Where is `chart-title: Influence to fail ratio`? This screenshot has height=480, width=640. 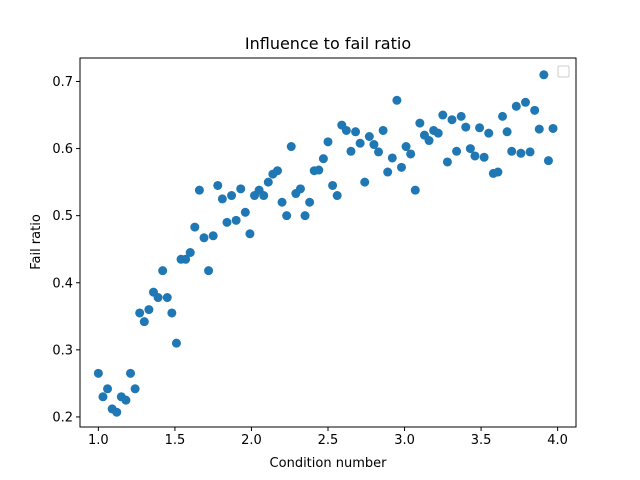 chart-title: Influence to fail ratio is located at coordinates (328, 43).